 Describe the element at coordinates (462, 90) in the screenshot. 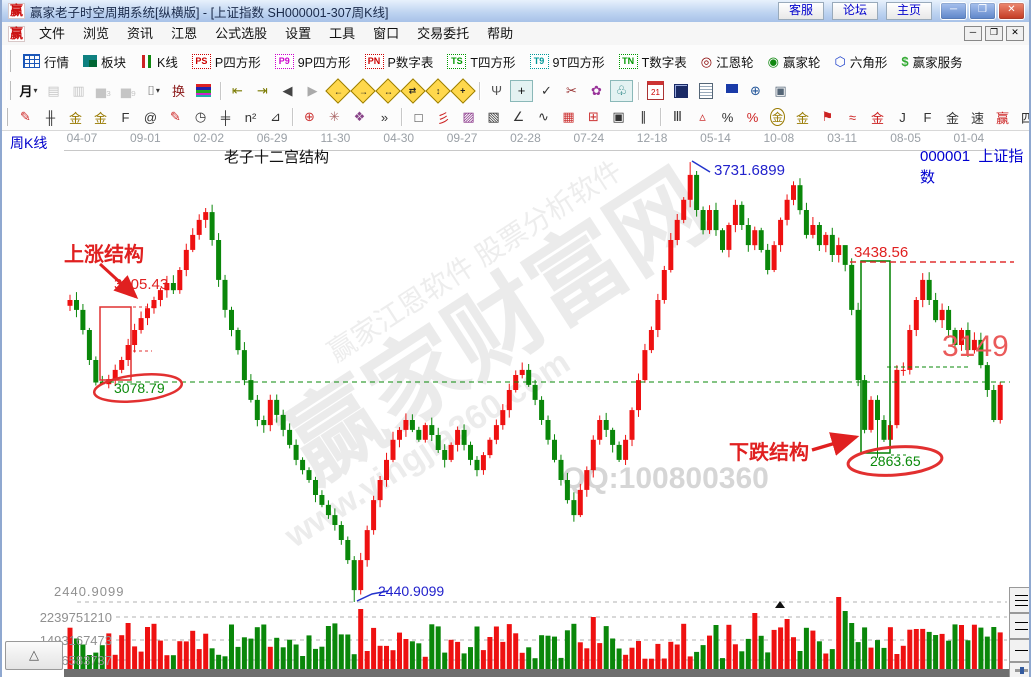

I see `expand-all-button: +` at that location.